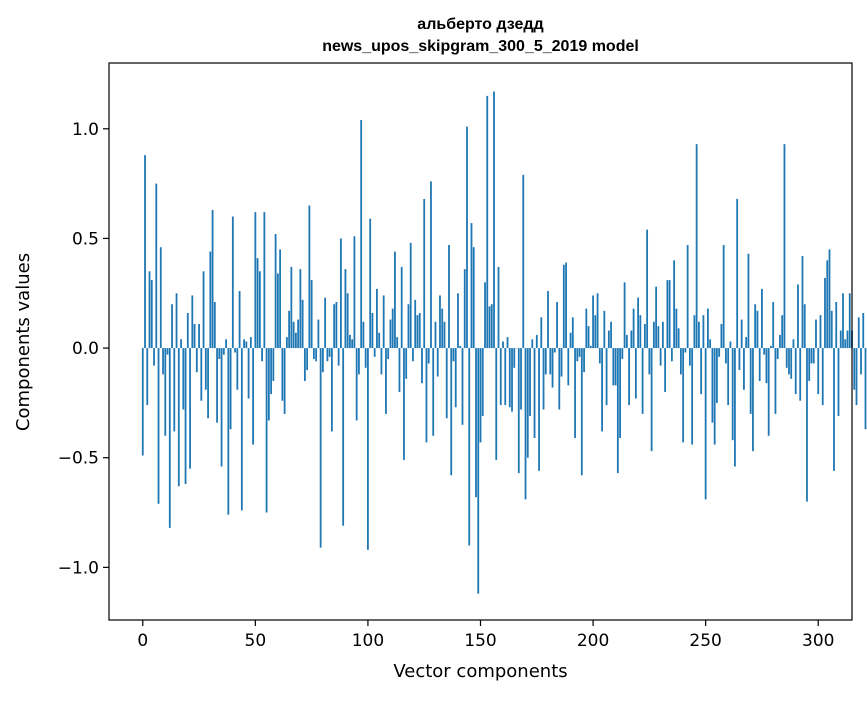  Describe the element at coordinates (480, 641) in the screenshot. I see `x-tick-label: 150` at that location.